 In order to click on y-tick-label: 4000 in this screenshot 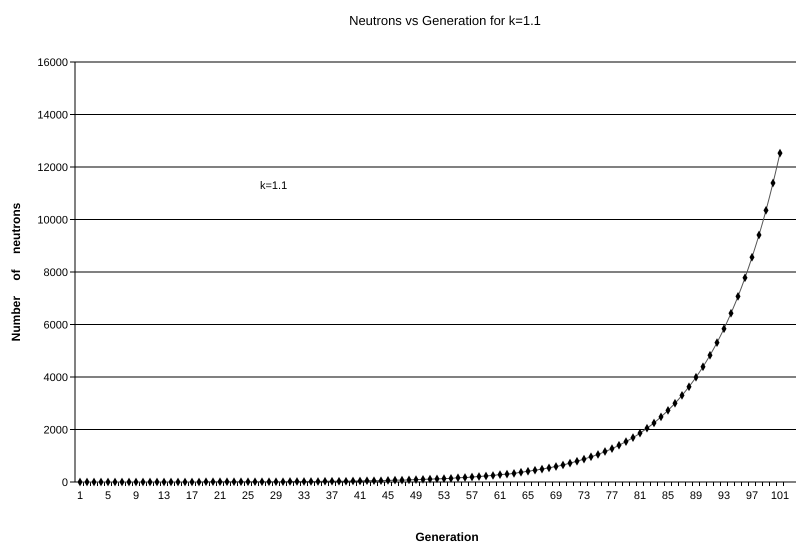, I will do `click(56, 378)`.